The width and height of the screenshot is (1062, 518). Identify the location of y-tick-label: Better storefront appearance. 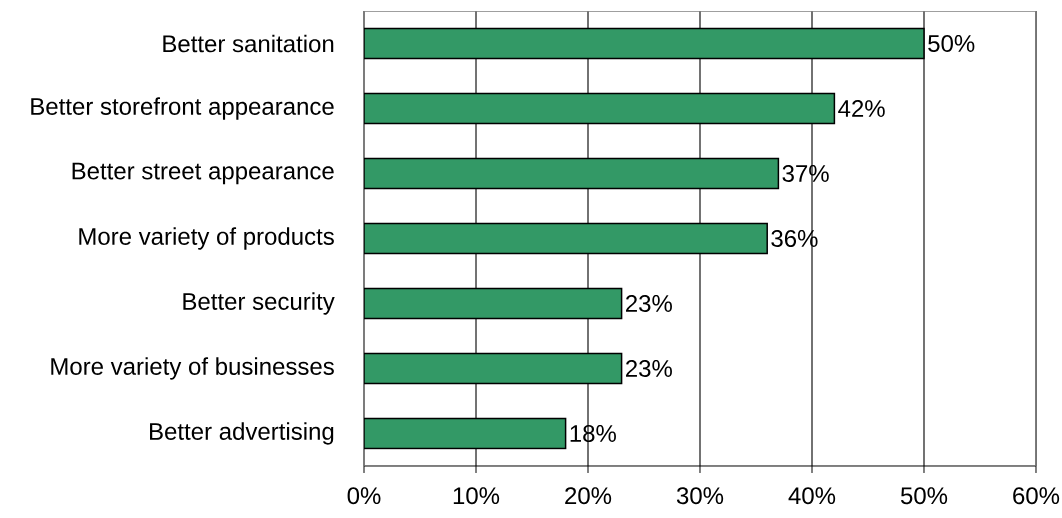
(182, 108).